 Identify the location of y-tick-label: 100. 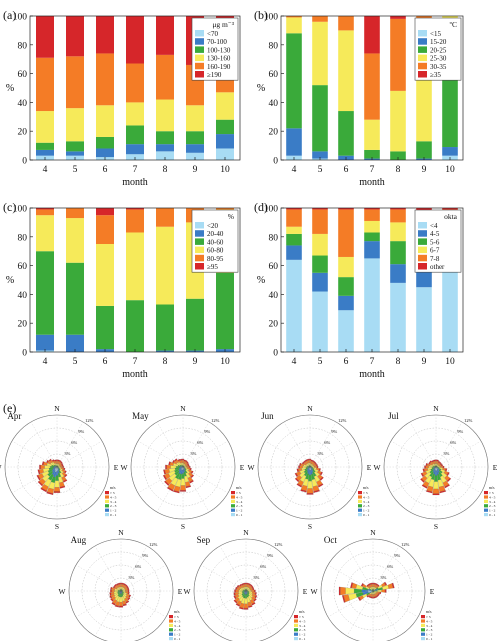
(271, 210).